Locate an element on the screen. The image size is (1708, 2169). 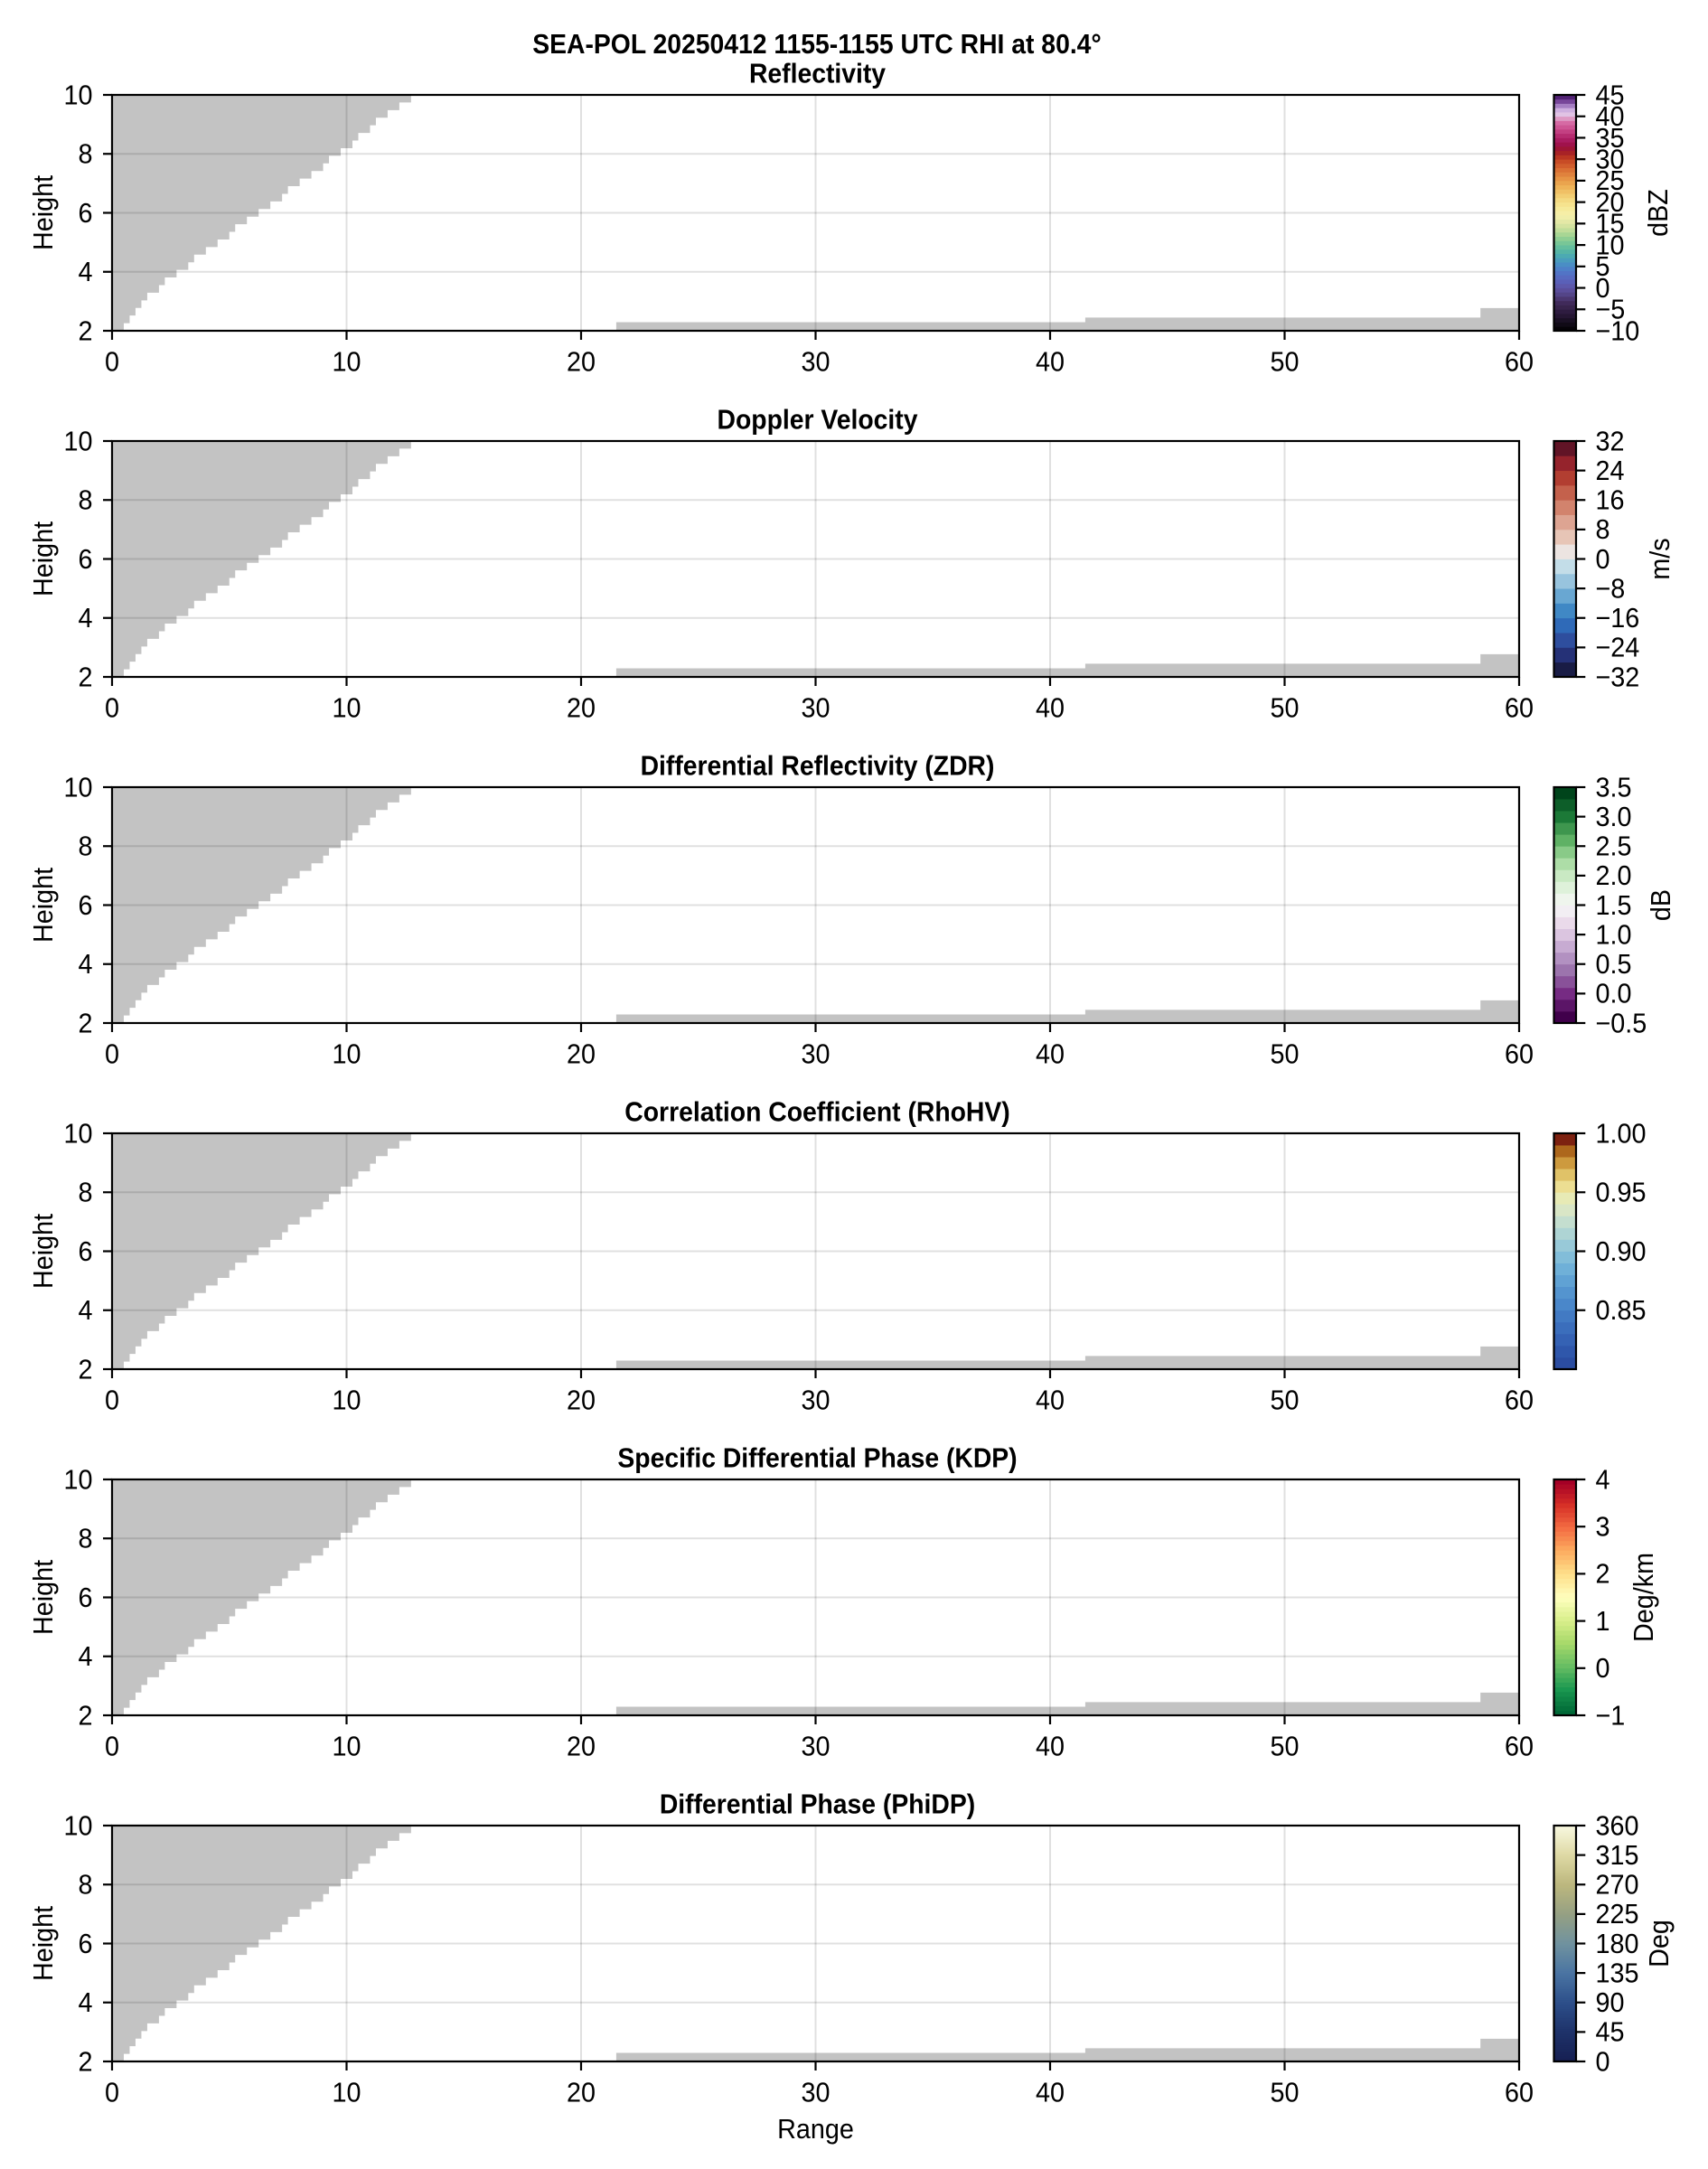
svg-text: Deg is located at coordinates (1659, 1943).